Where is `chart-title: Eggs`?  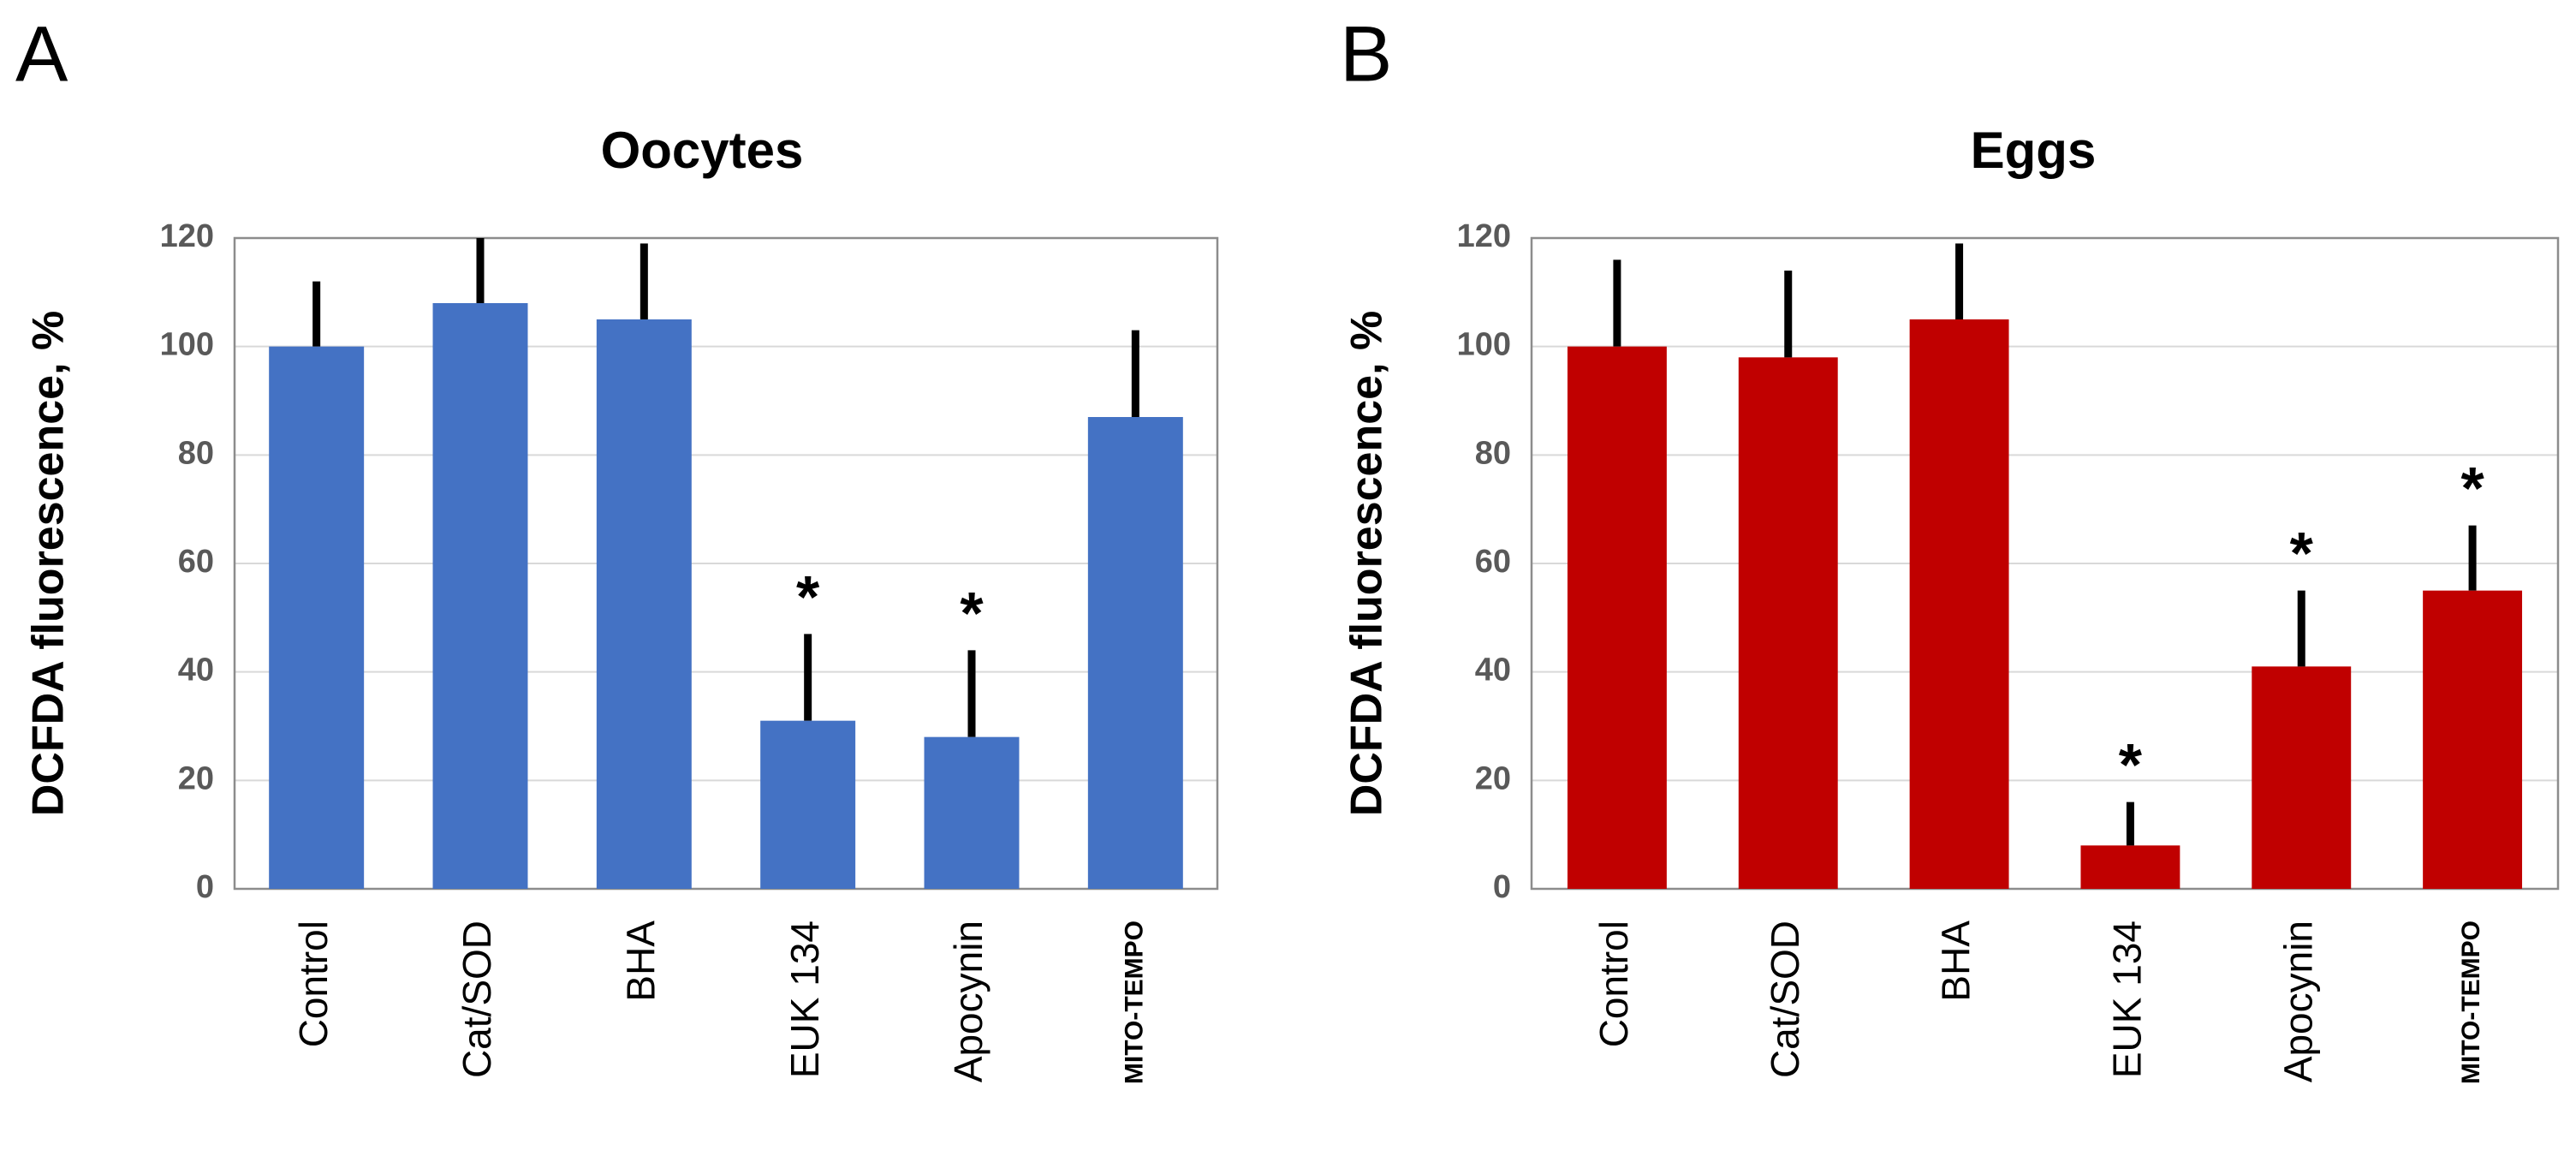
chart-title: Eggs is located at coordinates (2034, 150).